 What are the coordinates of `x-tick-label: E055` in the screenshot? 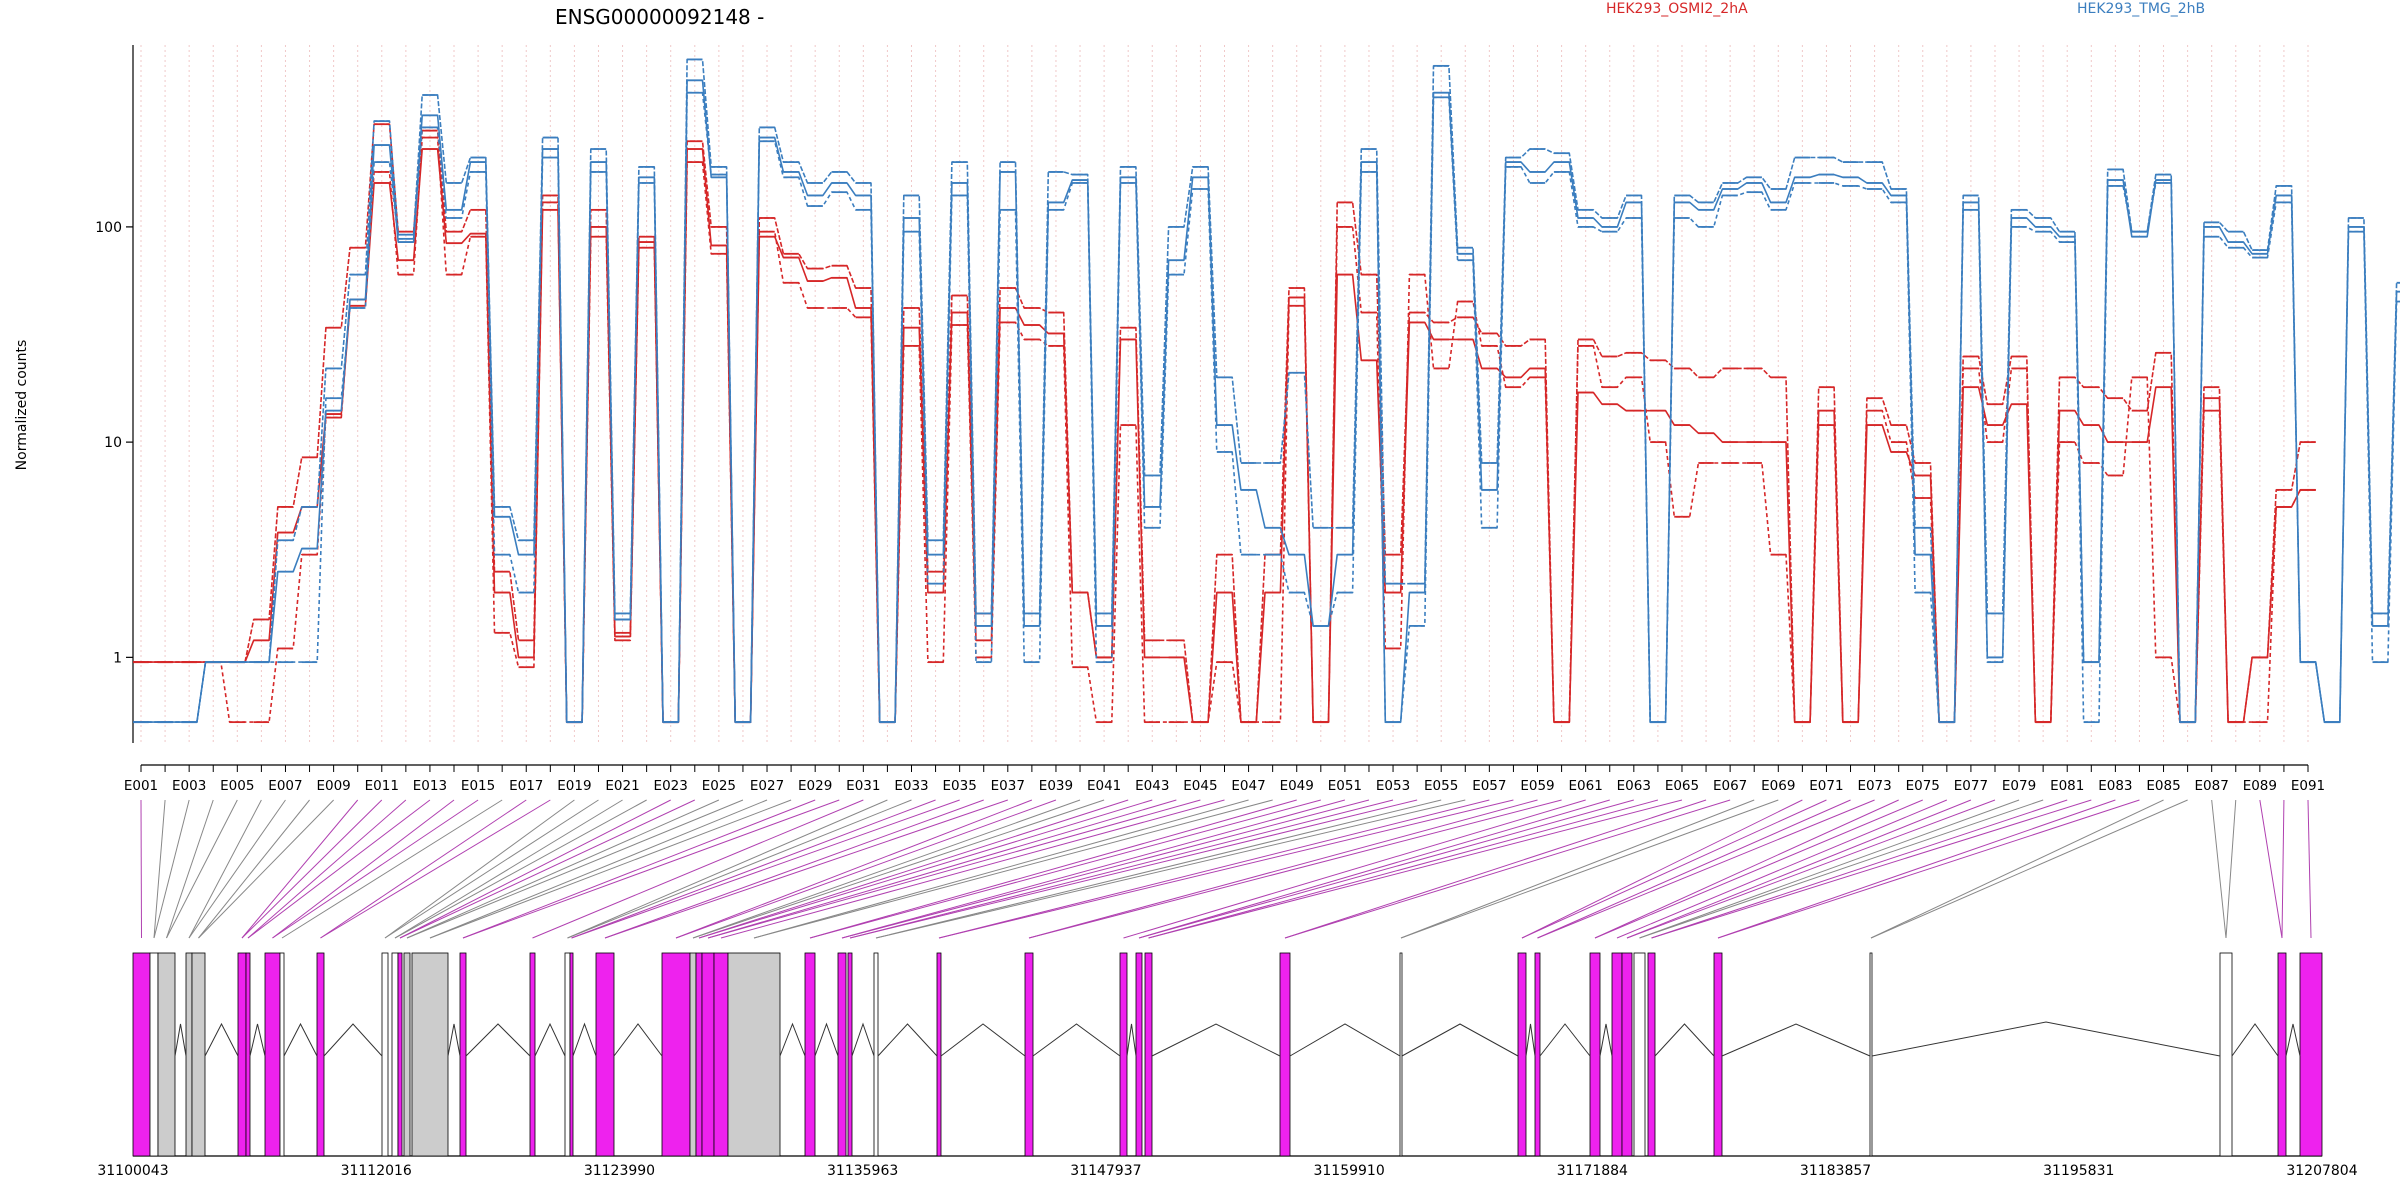 It's located at (1441, 786).